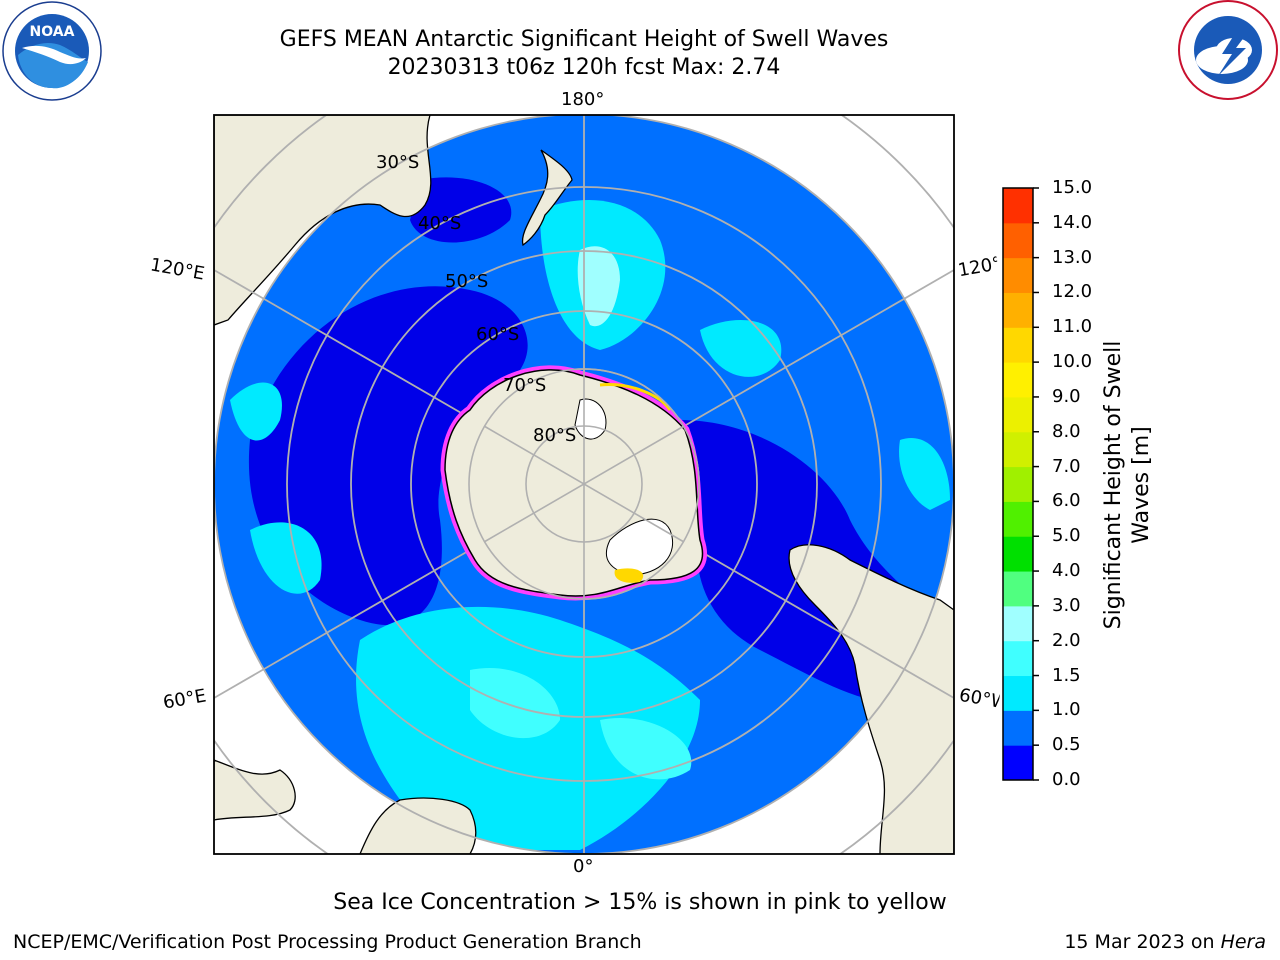  Describe the element at coordinates (1072, 187) in the screenshot. I see `colorbar-tick-label: 15.0` at that location.